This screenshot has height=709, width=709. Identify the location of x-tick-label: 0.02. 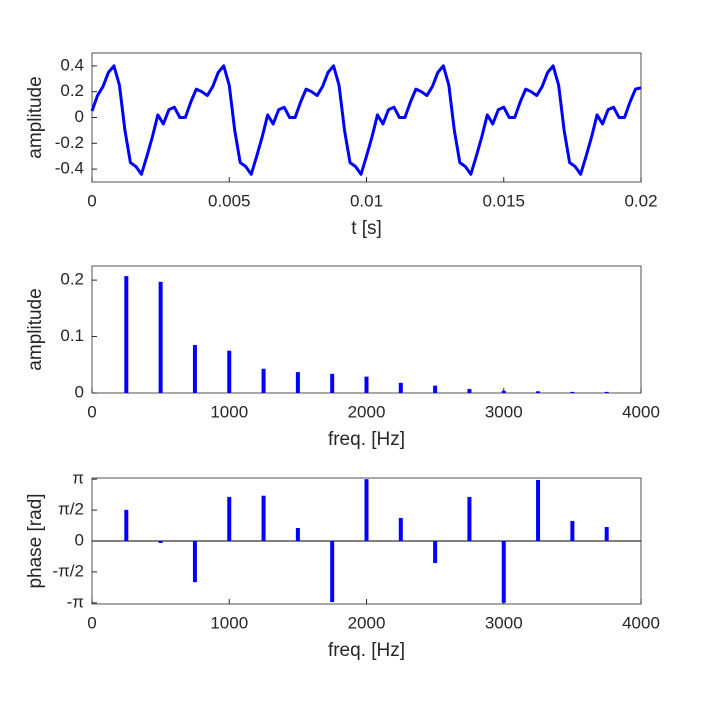
(640, 200).